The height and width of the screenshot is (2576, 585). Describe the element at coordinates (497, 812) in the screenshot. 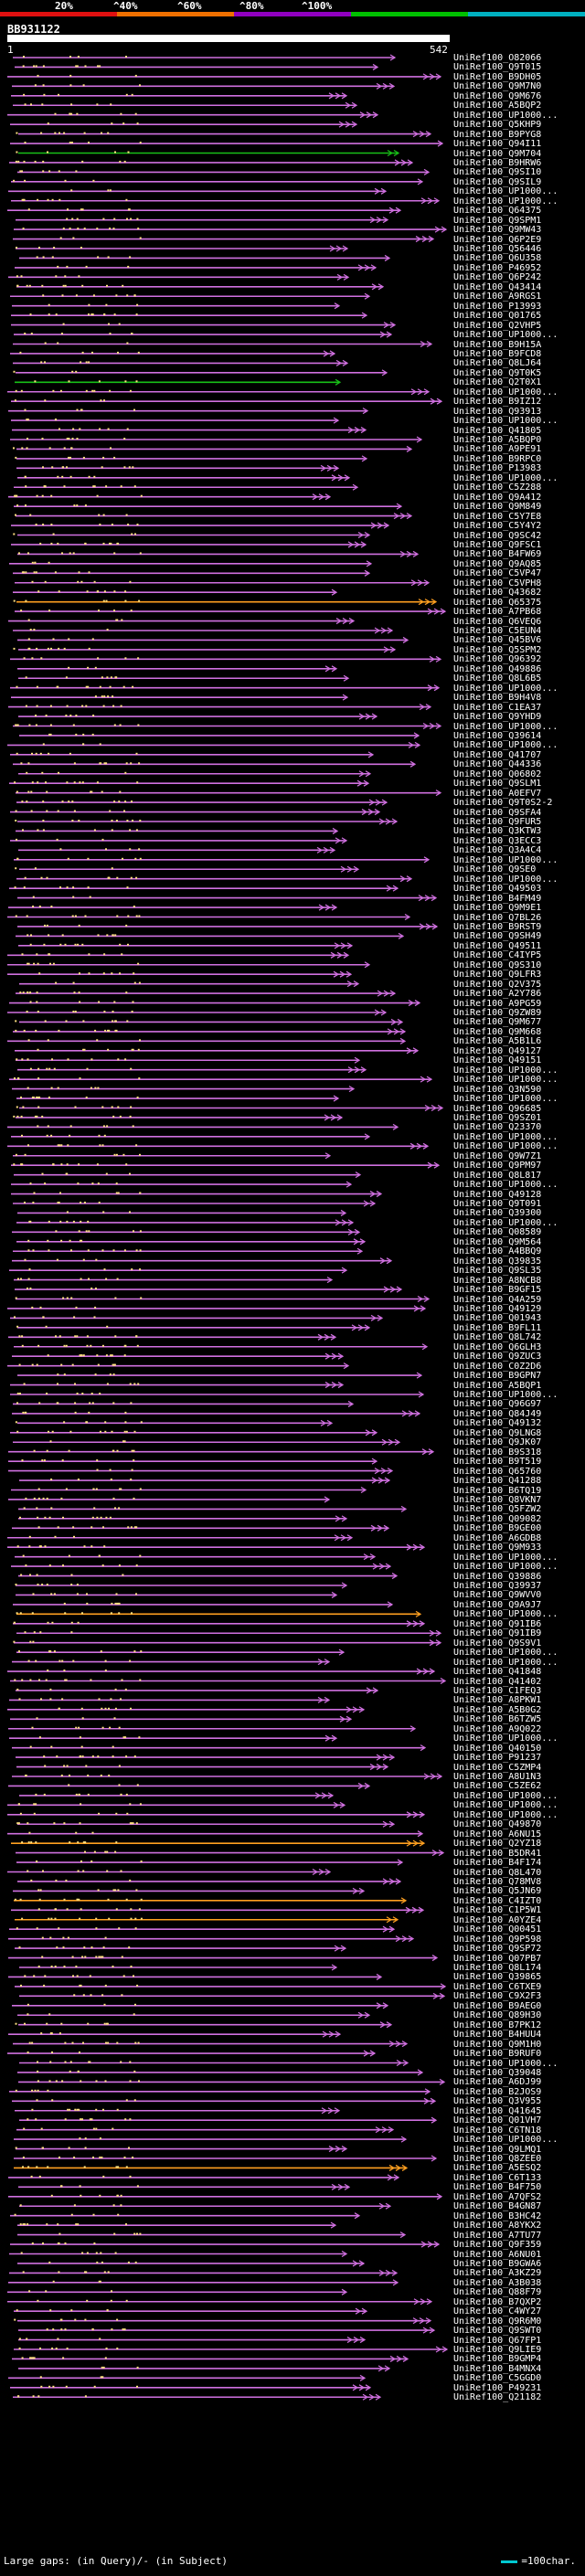

I see `hit-label-link: UniRef100_Q9SFA4` at that location.